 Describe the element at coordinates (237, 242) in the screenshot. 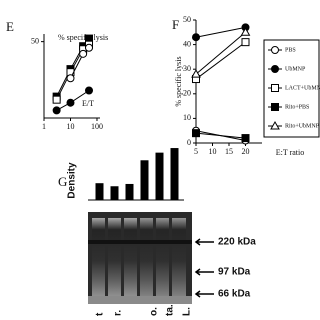

I see `marker-label: 220 kDa` at that location.